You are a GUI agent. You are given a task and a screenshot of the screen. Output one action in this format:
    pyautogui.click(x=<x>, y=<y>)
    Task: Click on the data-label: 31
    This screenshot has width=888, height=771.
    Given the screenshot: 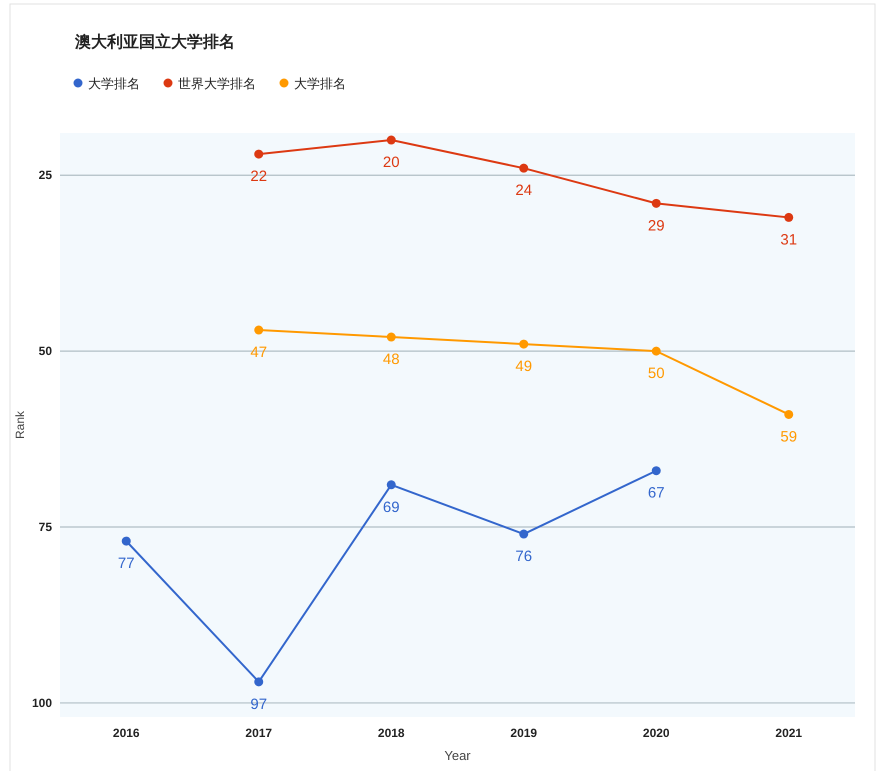 What is the action you would take?
    pyautogui.click(x=789, y=239)
    